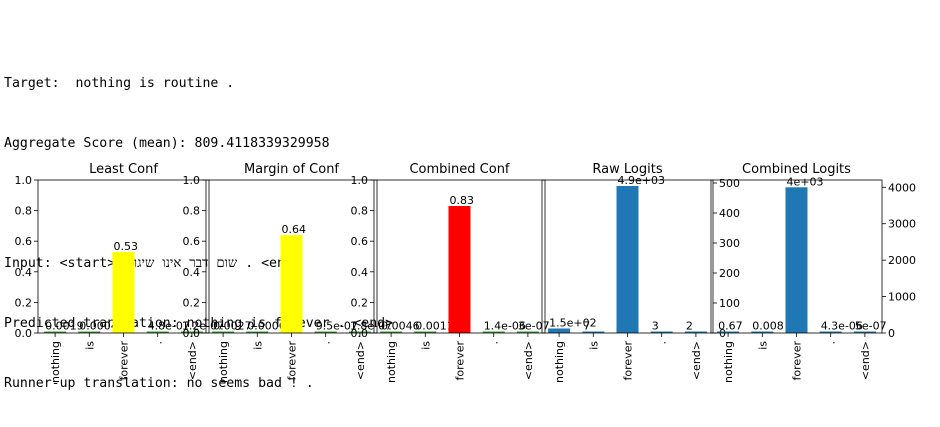  Describe the element at coordinates (494, 343) in the screenshot. I see `chart-3-xtick-label-4: .` at that location.